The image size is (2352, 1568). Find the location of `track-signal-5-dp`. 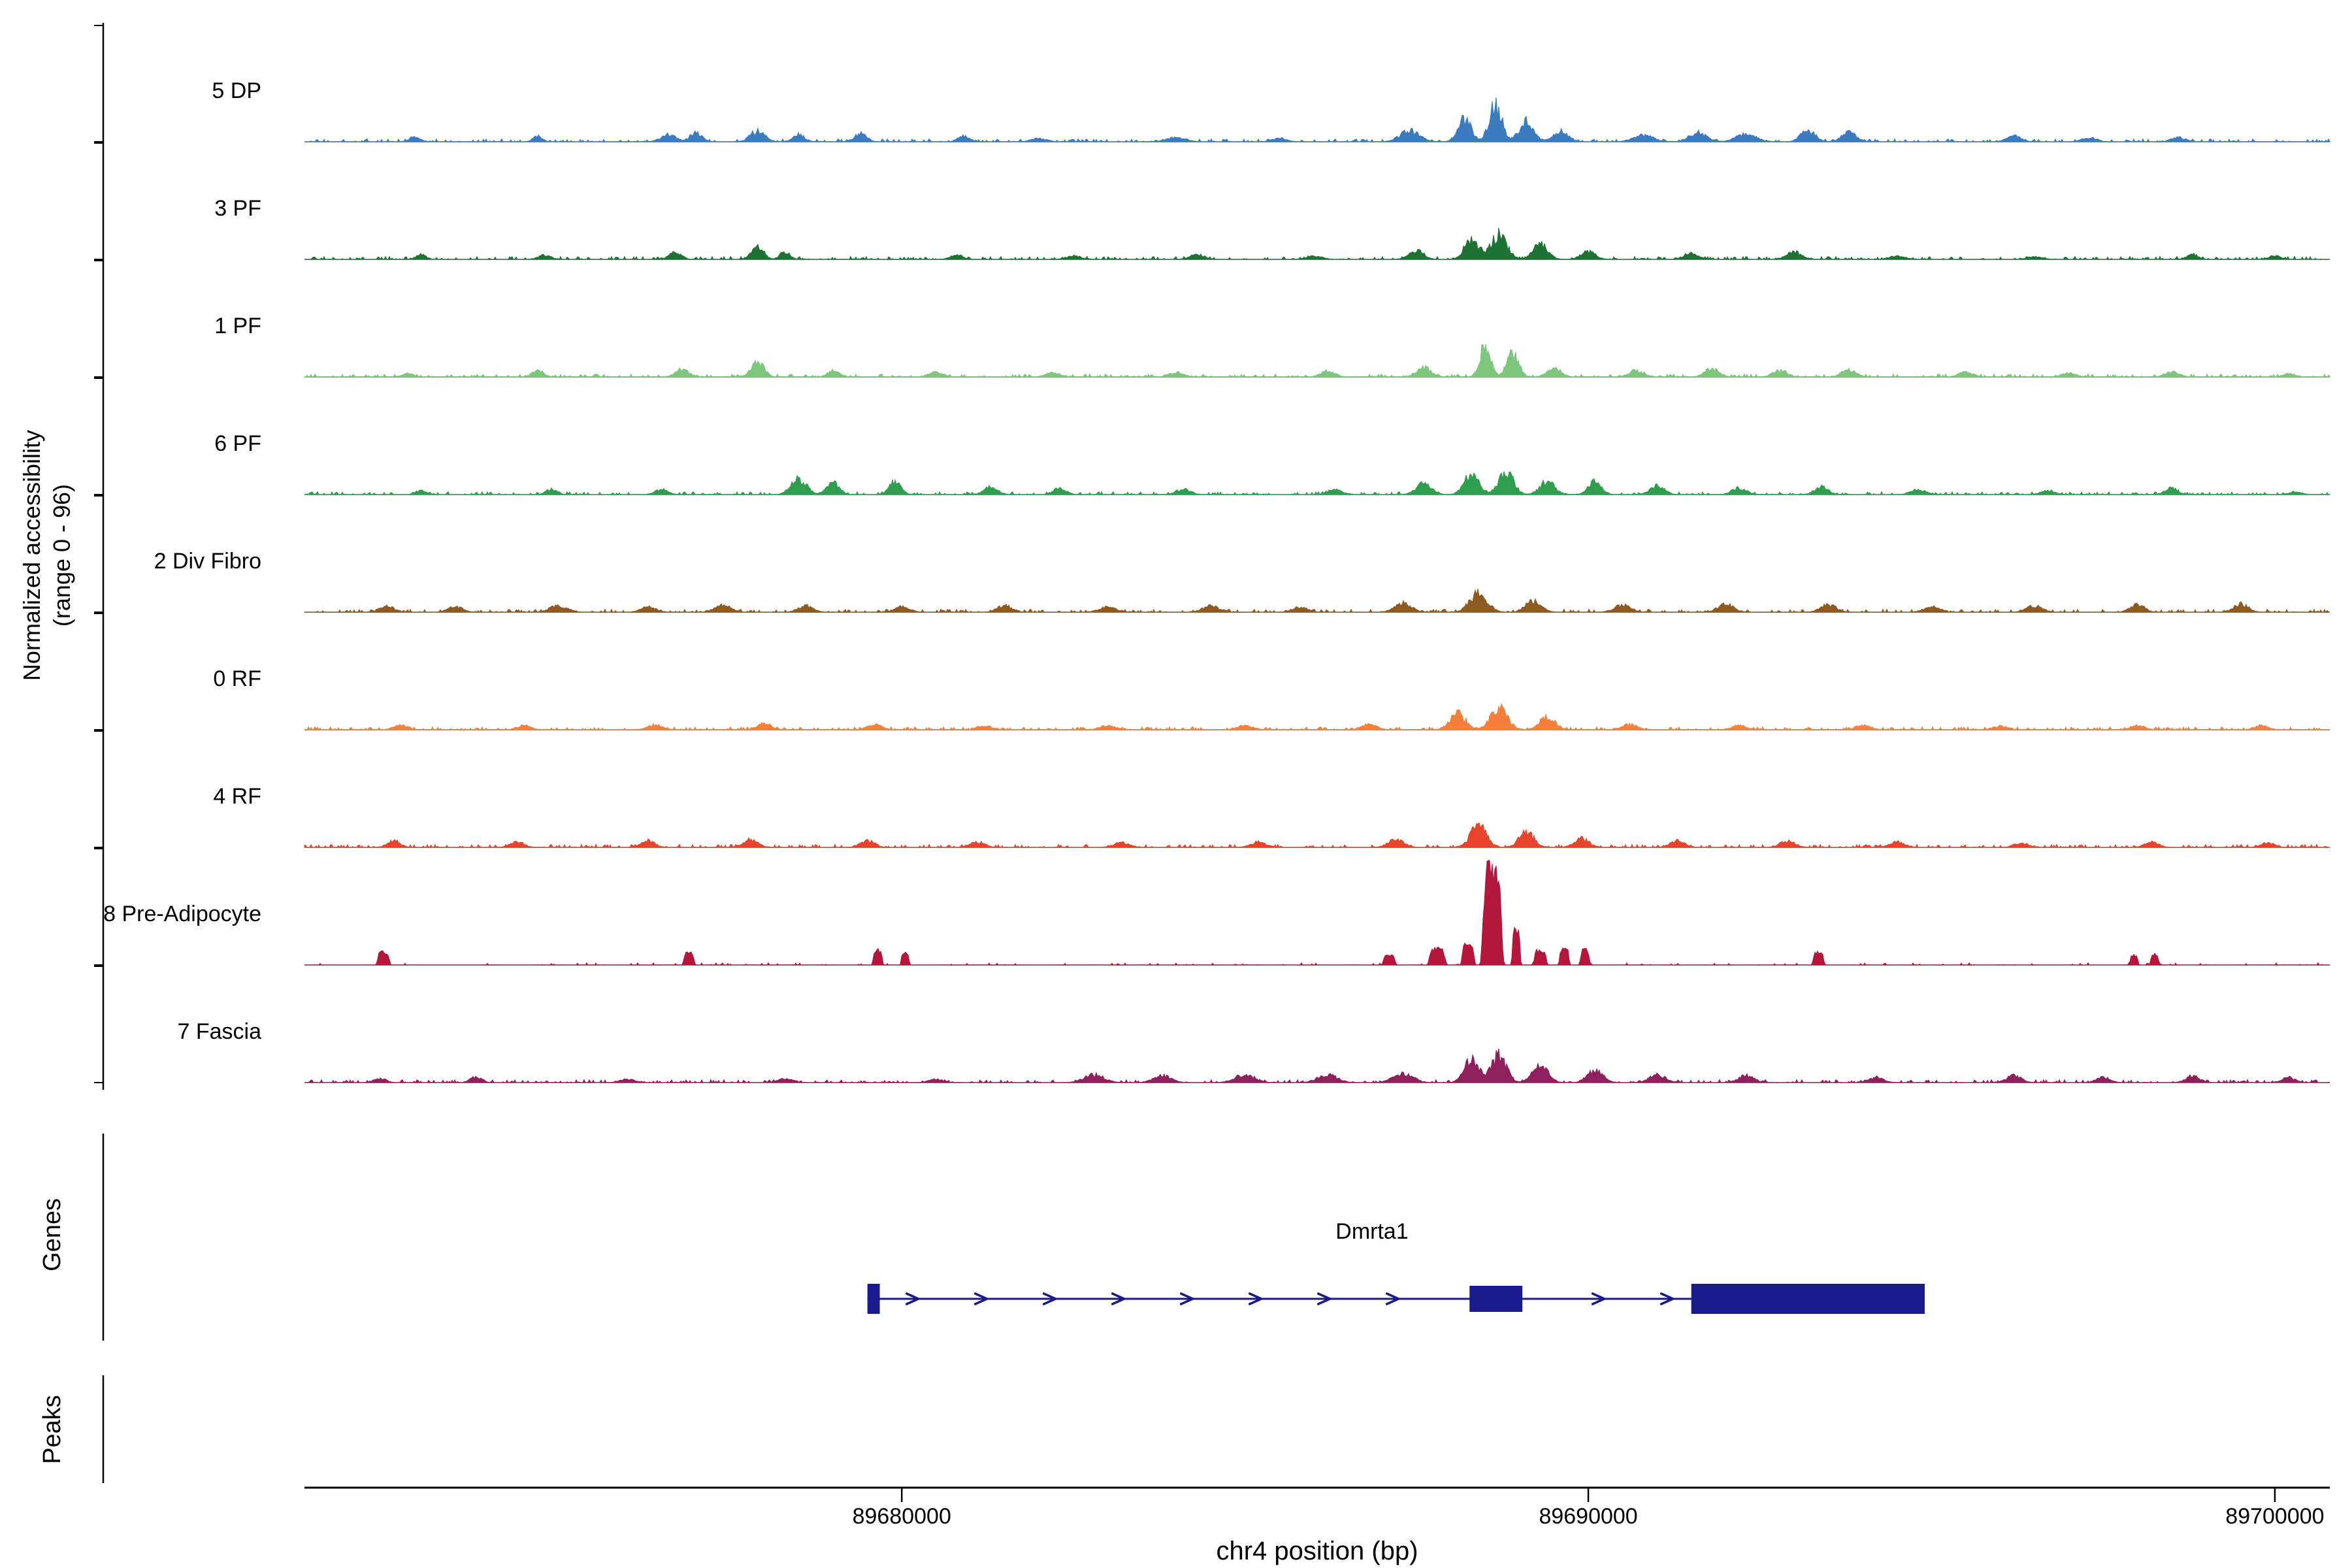

track-signal-5-dp is located at coordinates (1317, 120).